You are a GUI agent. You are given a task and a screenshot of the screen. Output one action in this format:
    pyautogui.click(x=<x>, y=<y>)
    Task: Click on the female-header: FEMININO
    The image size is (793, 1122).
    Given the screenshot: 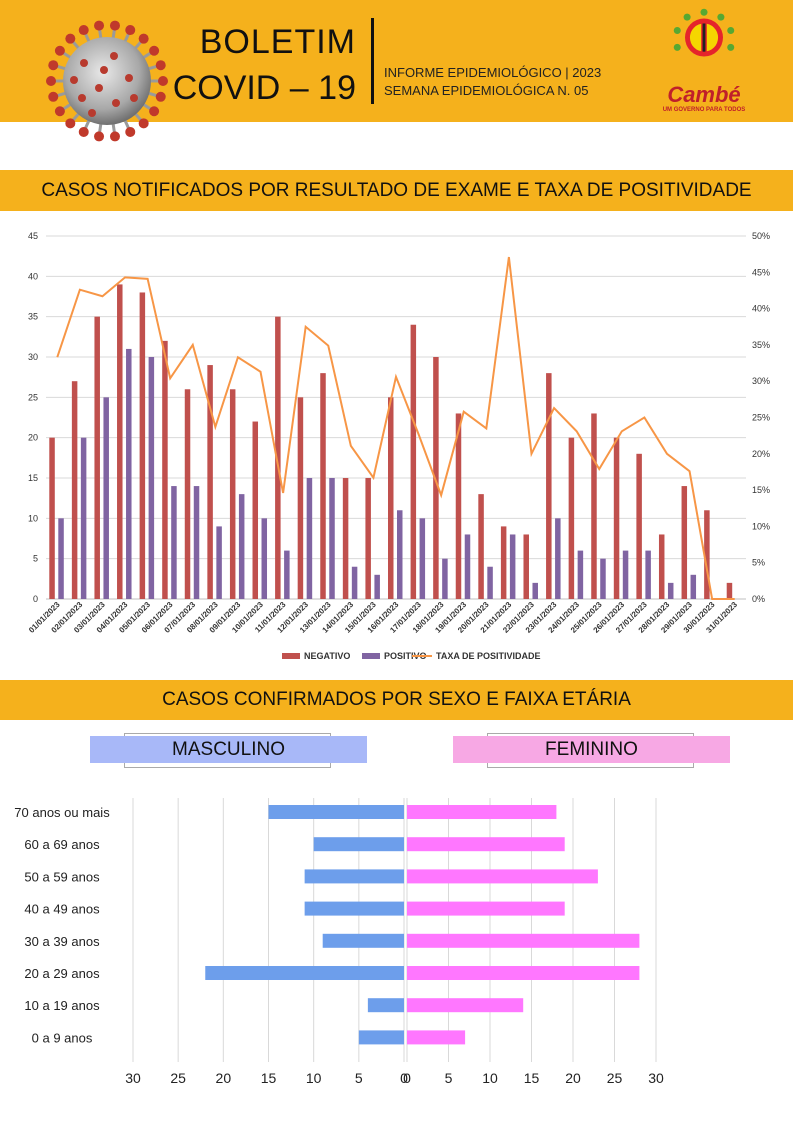 What is the action you would take?
    pyautogui.click(x=591, y=749)
    